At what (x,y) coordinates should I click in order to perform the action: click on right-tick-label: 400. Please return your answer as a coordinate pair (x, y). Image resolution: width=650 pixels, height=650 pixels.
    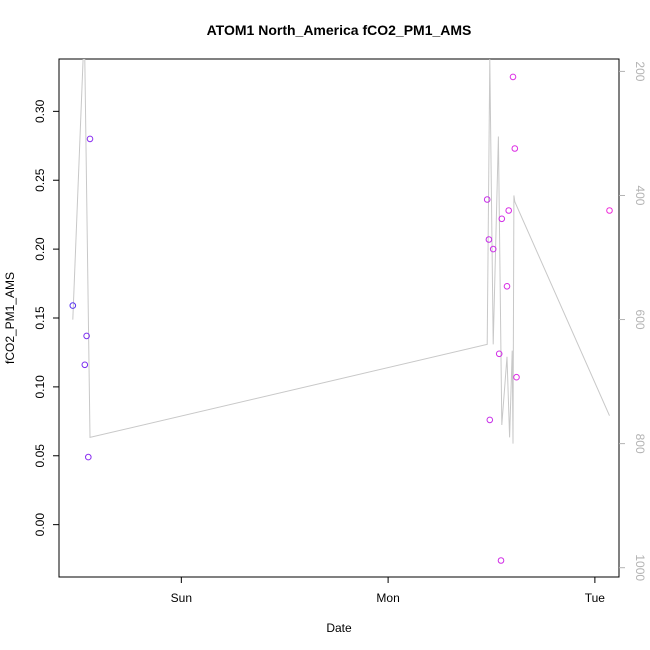
    Looking at the image, I should click on (640, 195).